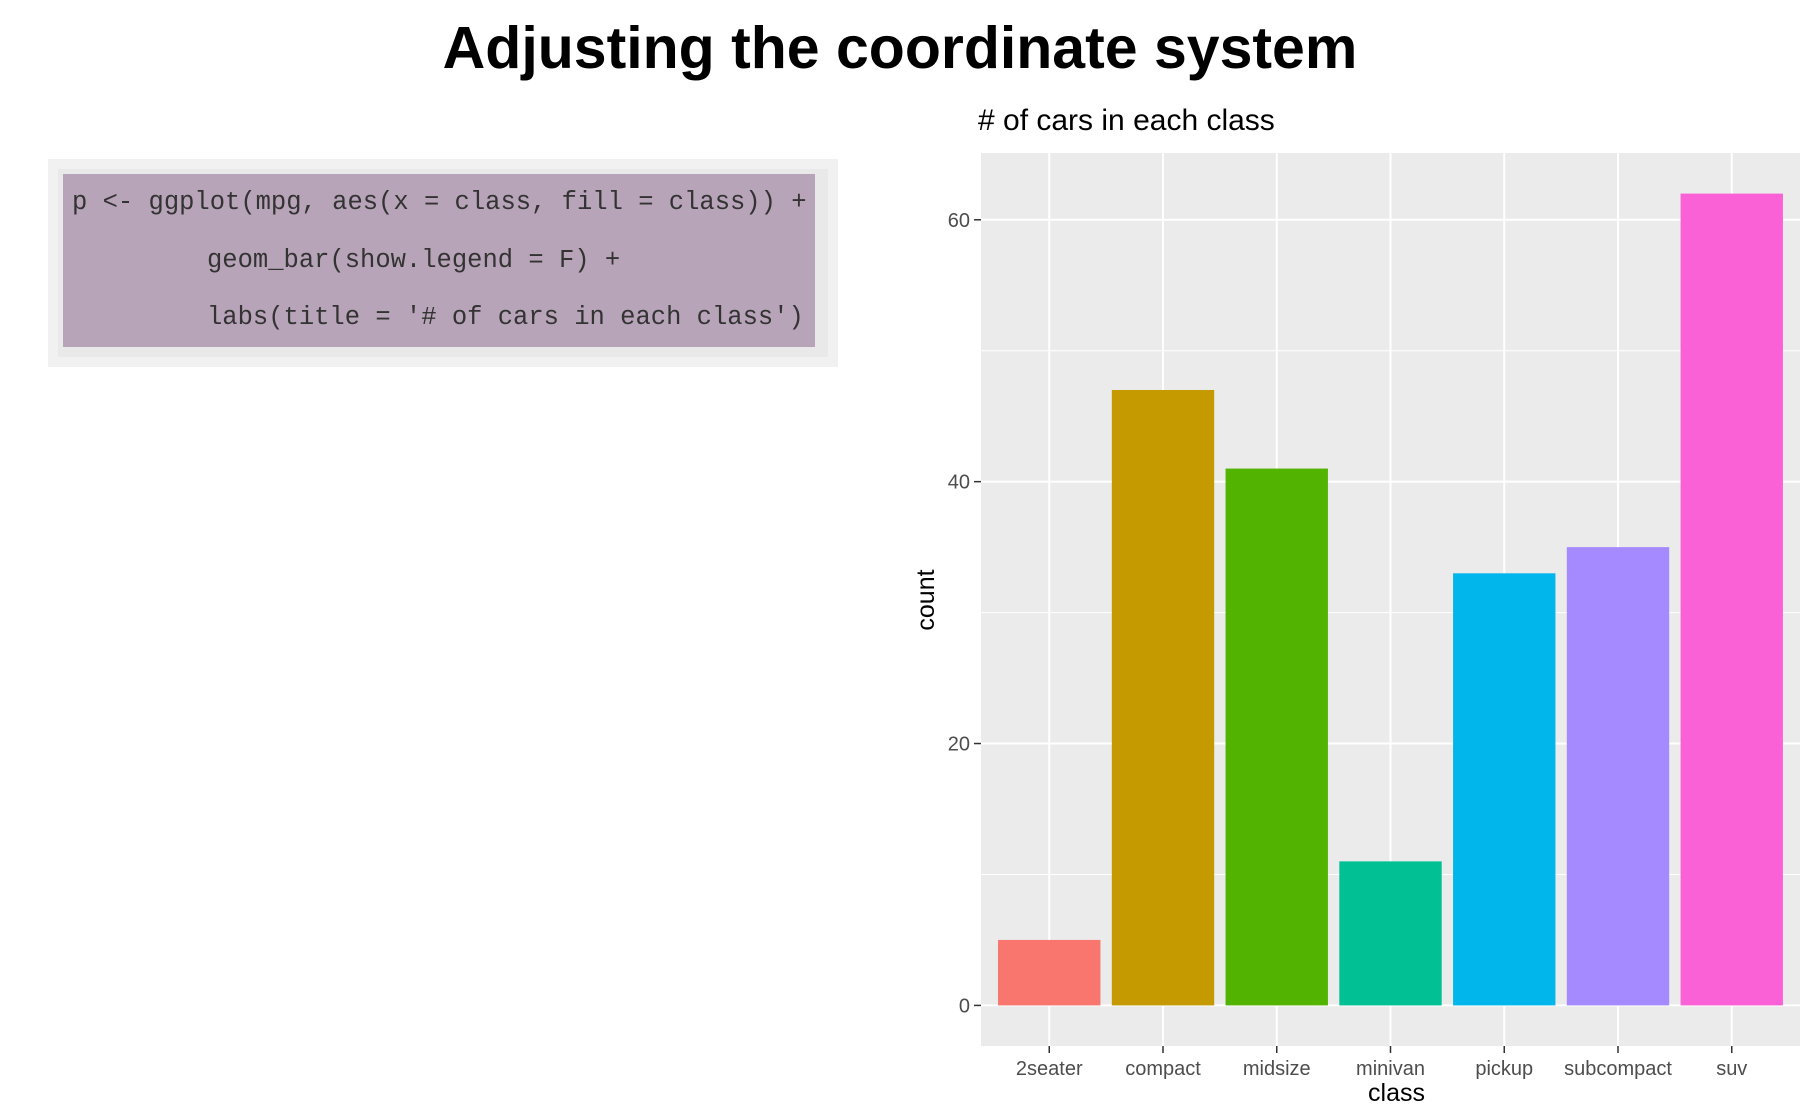 The height and width of the screenshot is (1113, 1800). Describe the element at coordinates (900, 48) in the screenshot. I see `slide-title: Adjusting the coordinate system` at that location.